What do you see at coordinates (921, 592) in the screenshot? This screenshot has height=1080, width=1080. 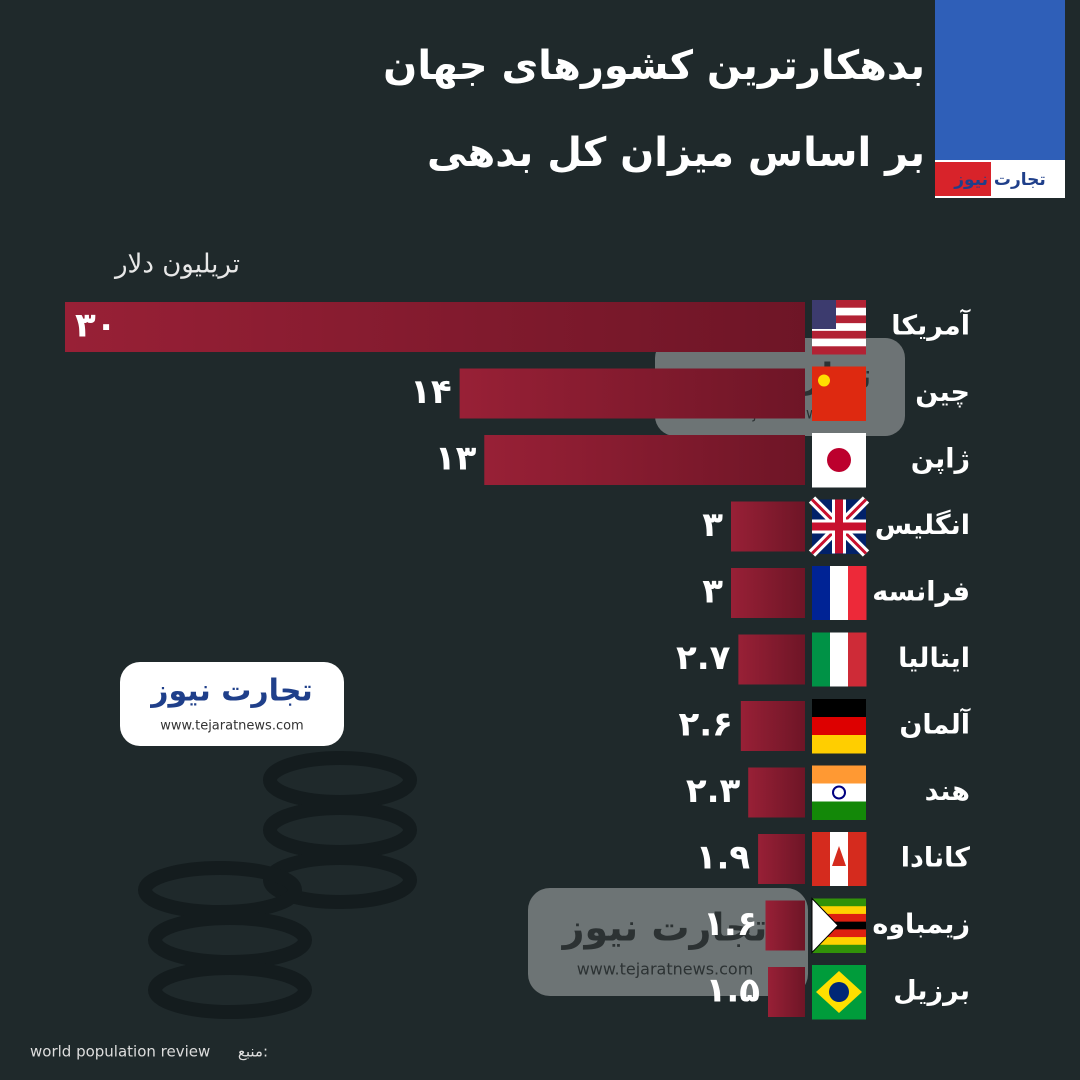 I see `category-label: فرانسه` at bounding box center [921, 592].